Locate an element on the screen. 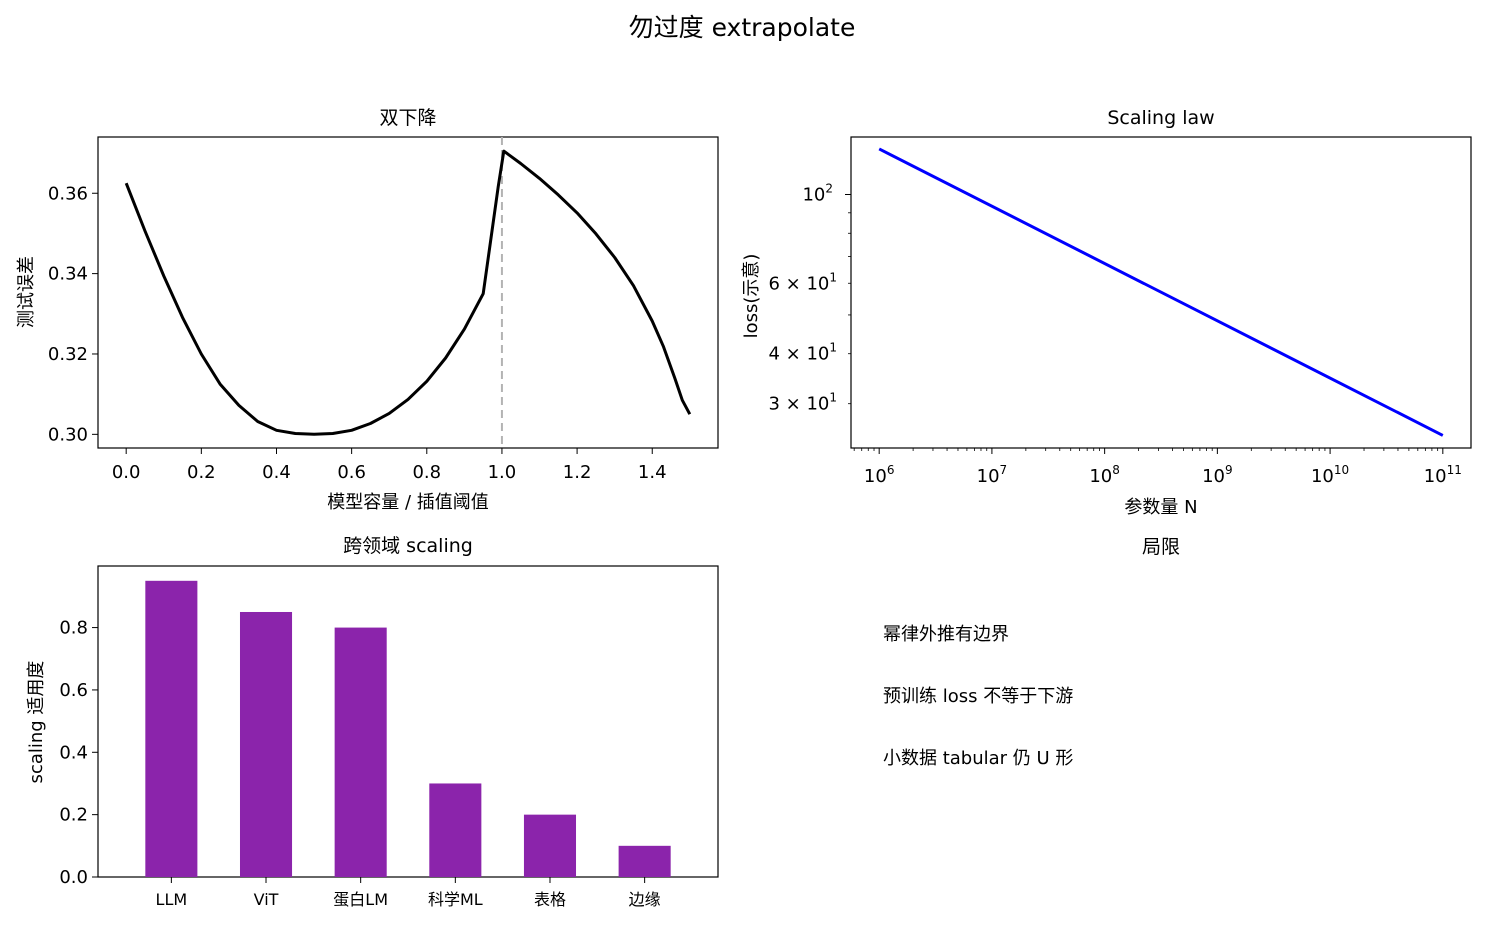 Image resolution: width=1485 pixels, height=925 pixels. y-tick-label: 0.32 is located at coordinates (68, 354).